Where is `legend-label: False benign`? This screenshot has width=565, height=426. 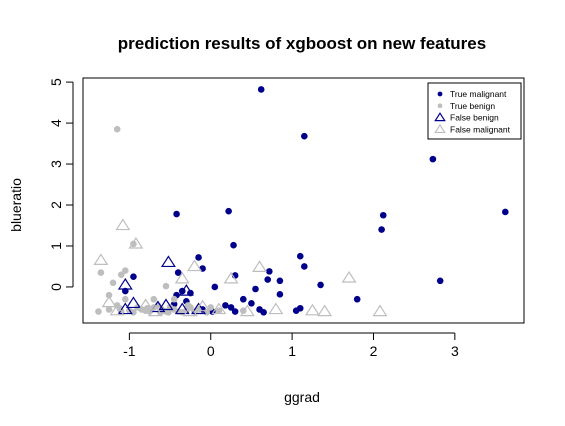 legend-label: False benign is located at coordinates (474, 118).